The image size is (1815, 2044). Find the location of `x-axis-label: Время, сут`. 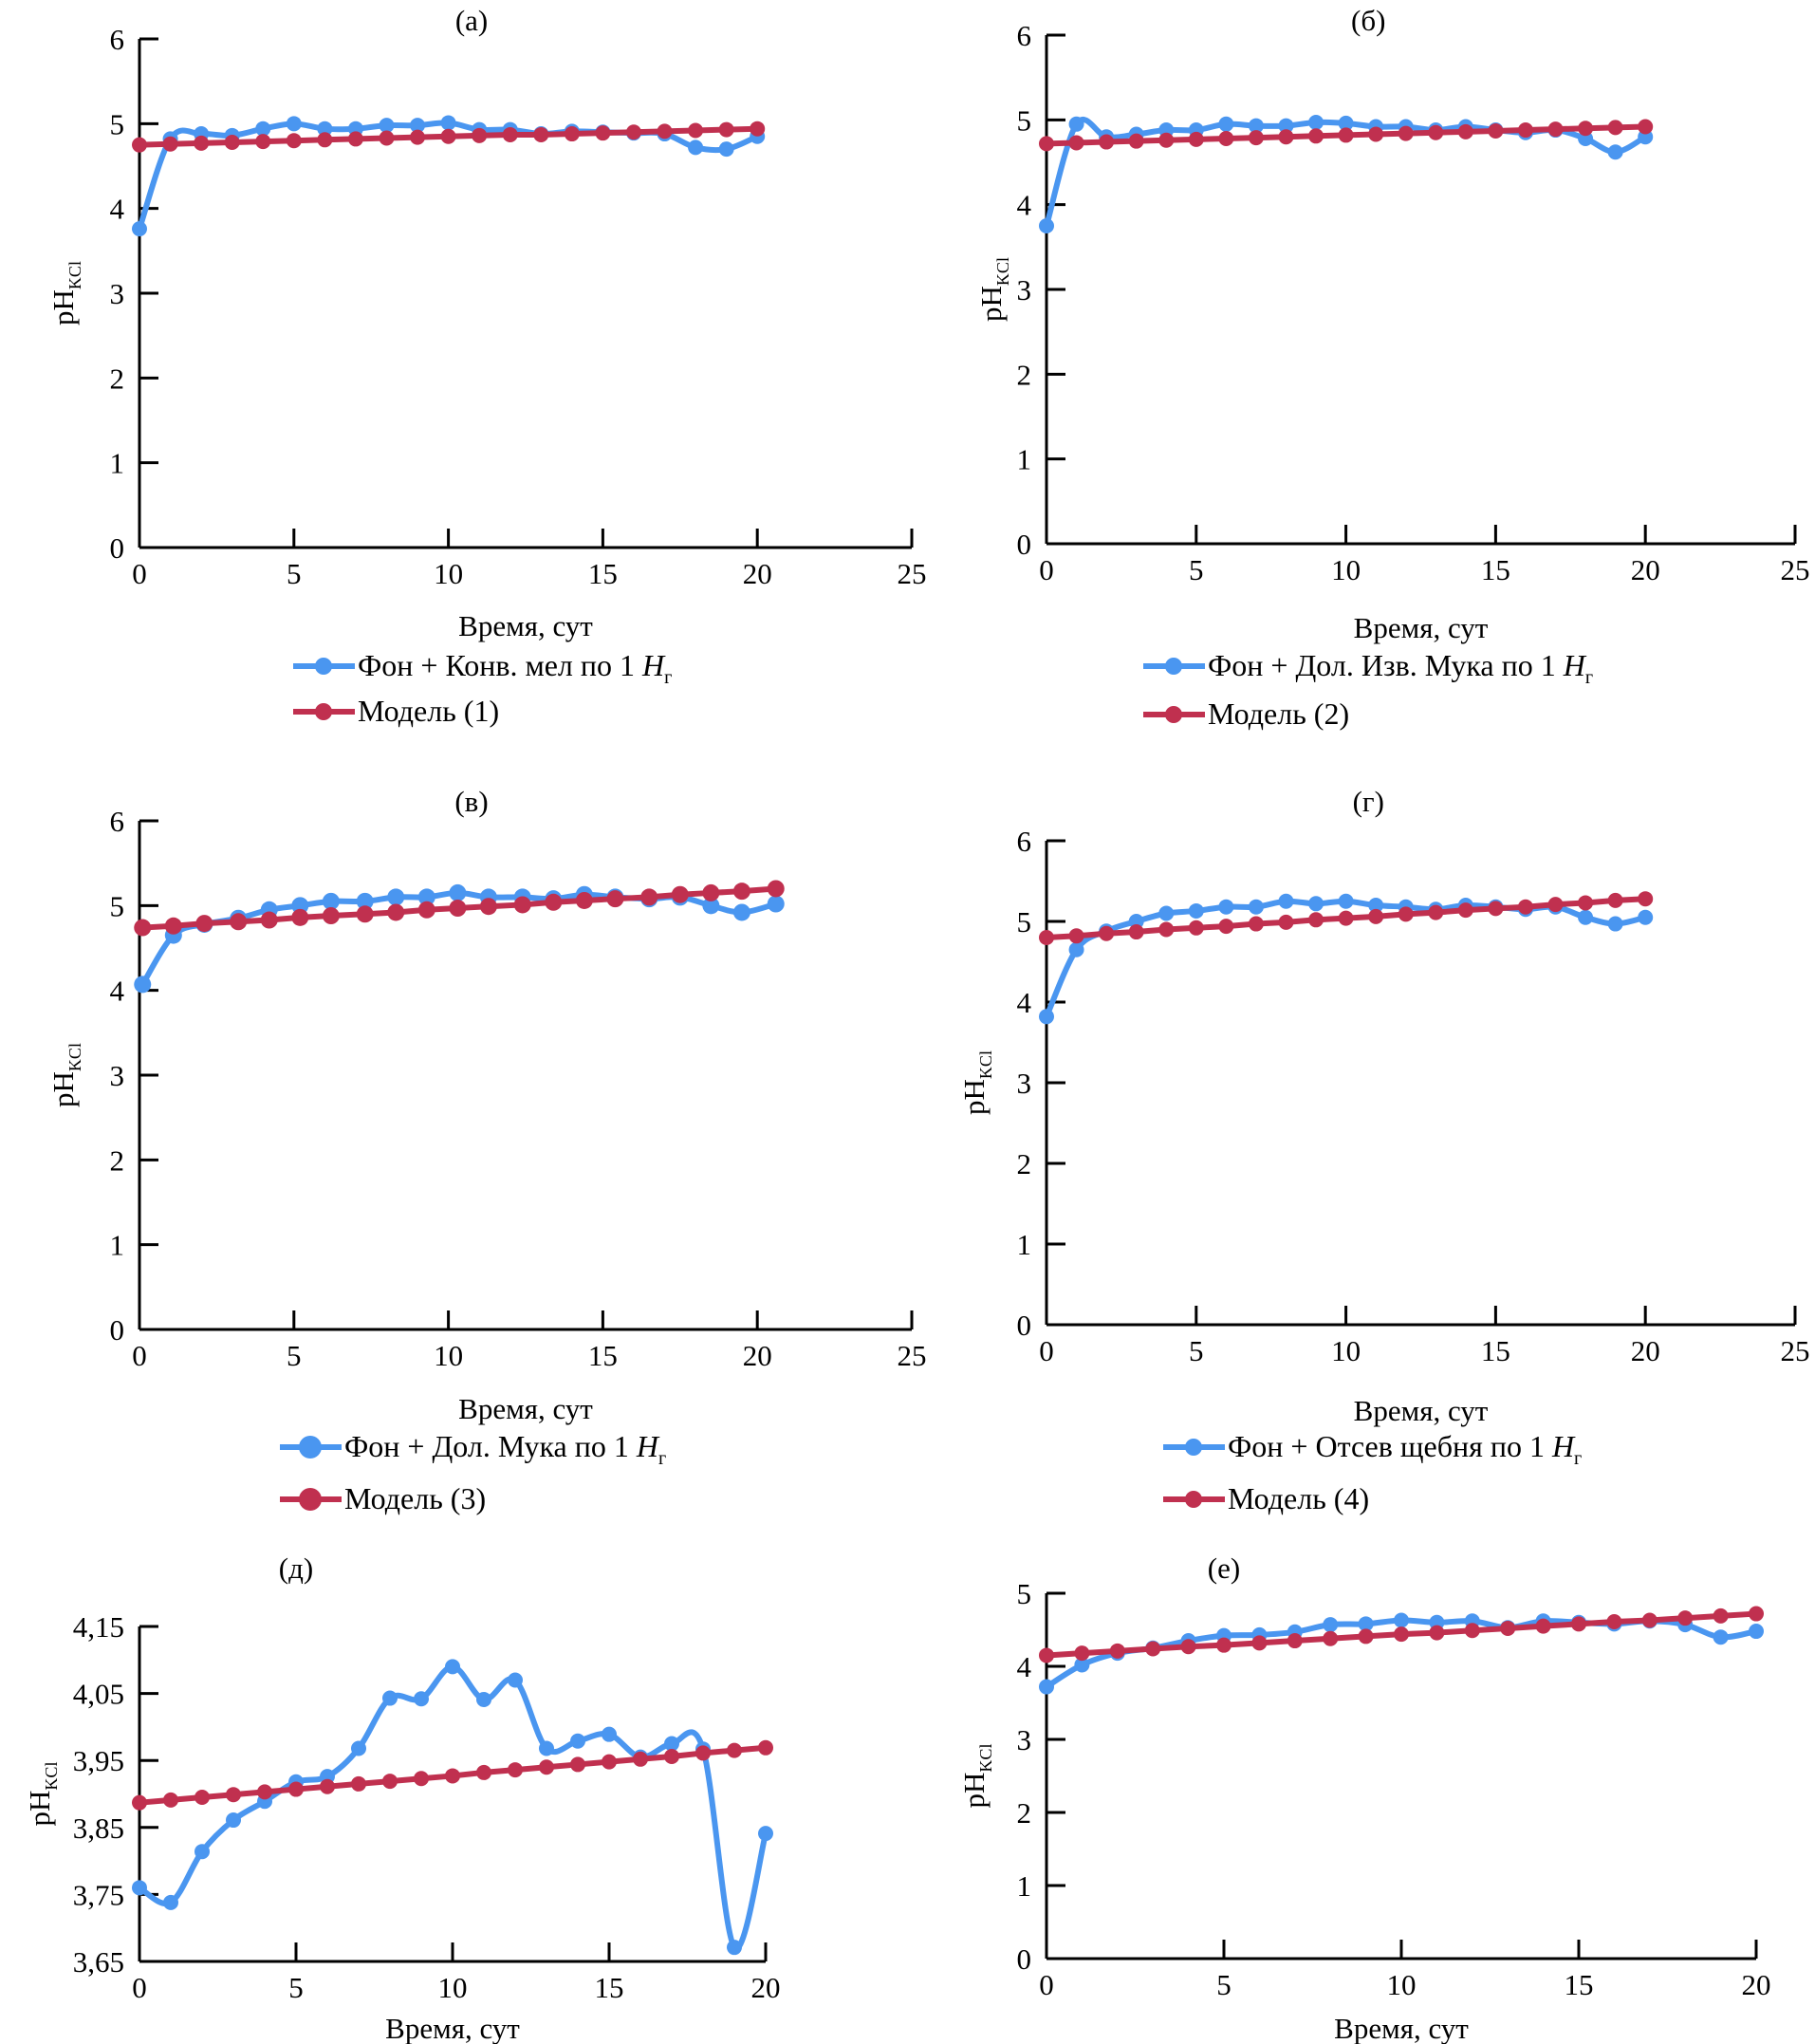

x-axis-label: Время, сут is located at coordinates (525, 1408).